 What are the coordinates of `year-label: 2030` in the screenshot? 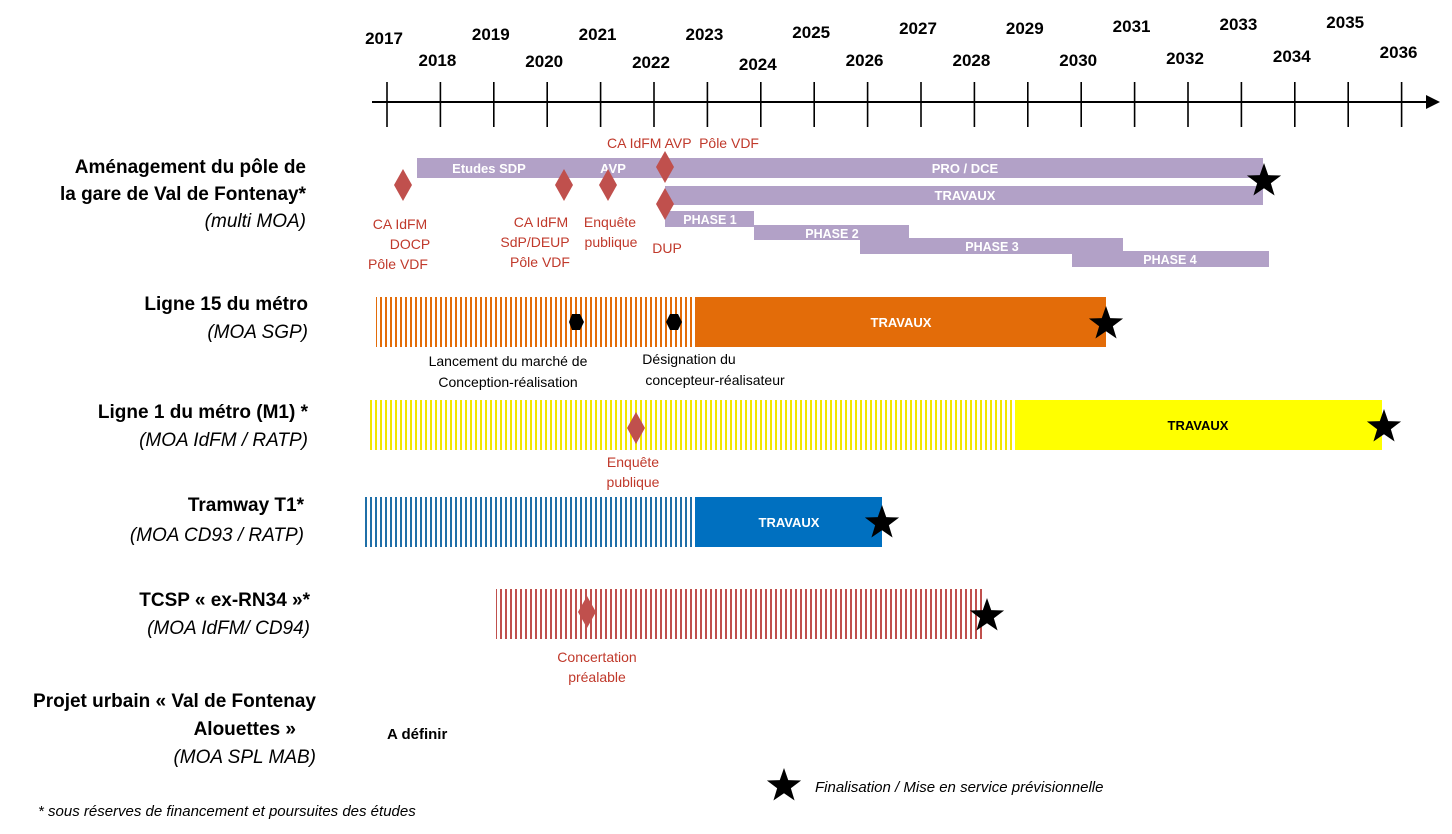 It's located at (1078, 60).